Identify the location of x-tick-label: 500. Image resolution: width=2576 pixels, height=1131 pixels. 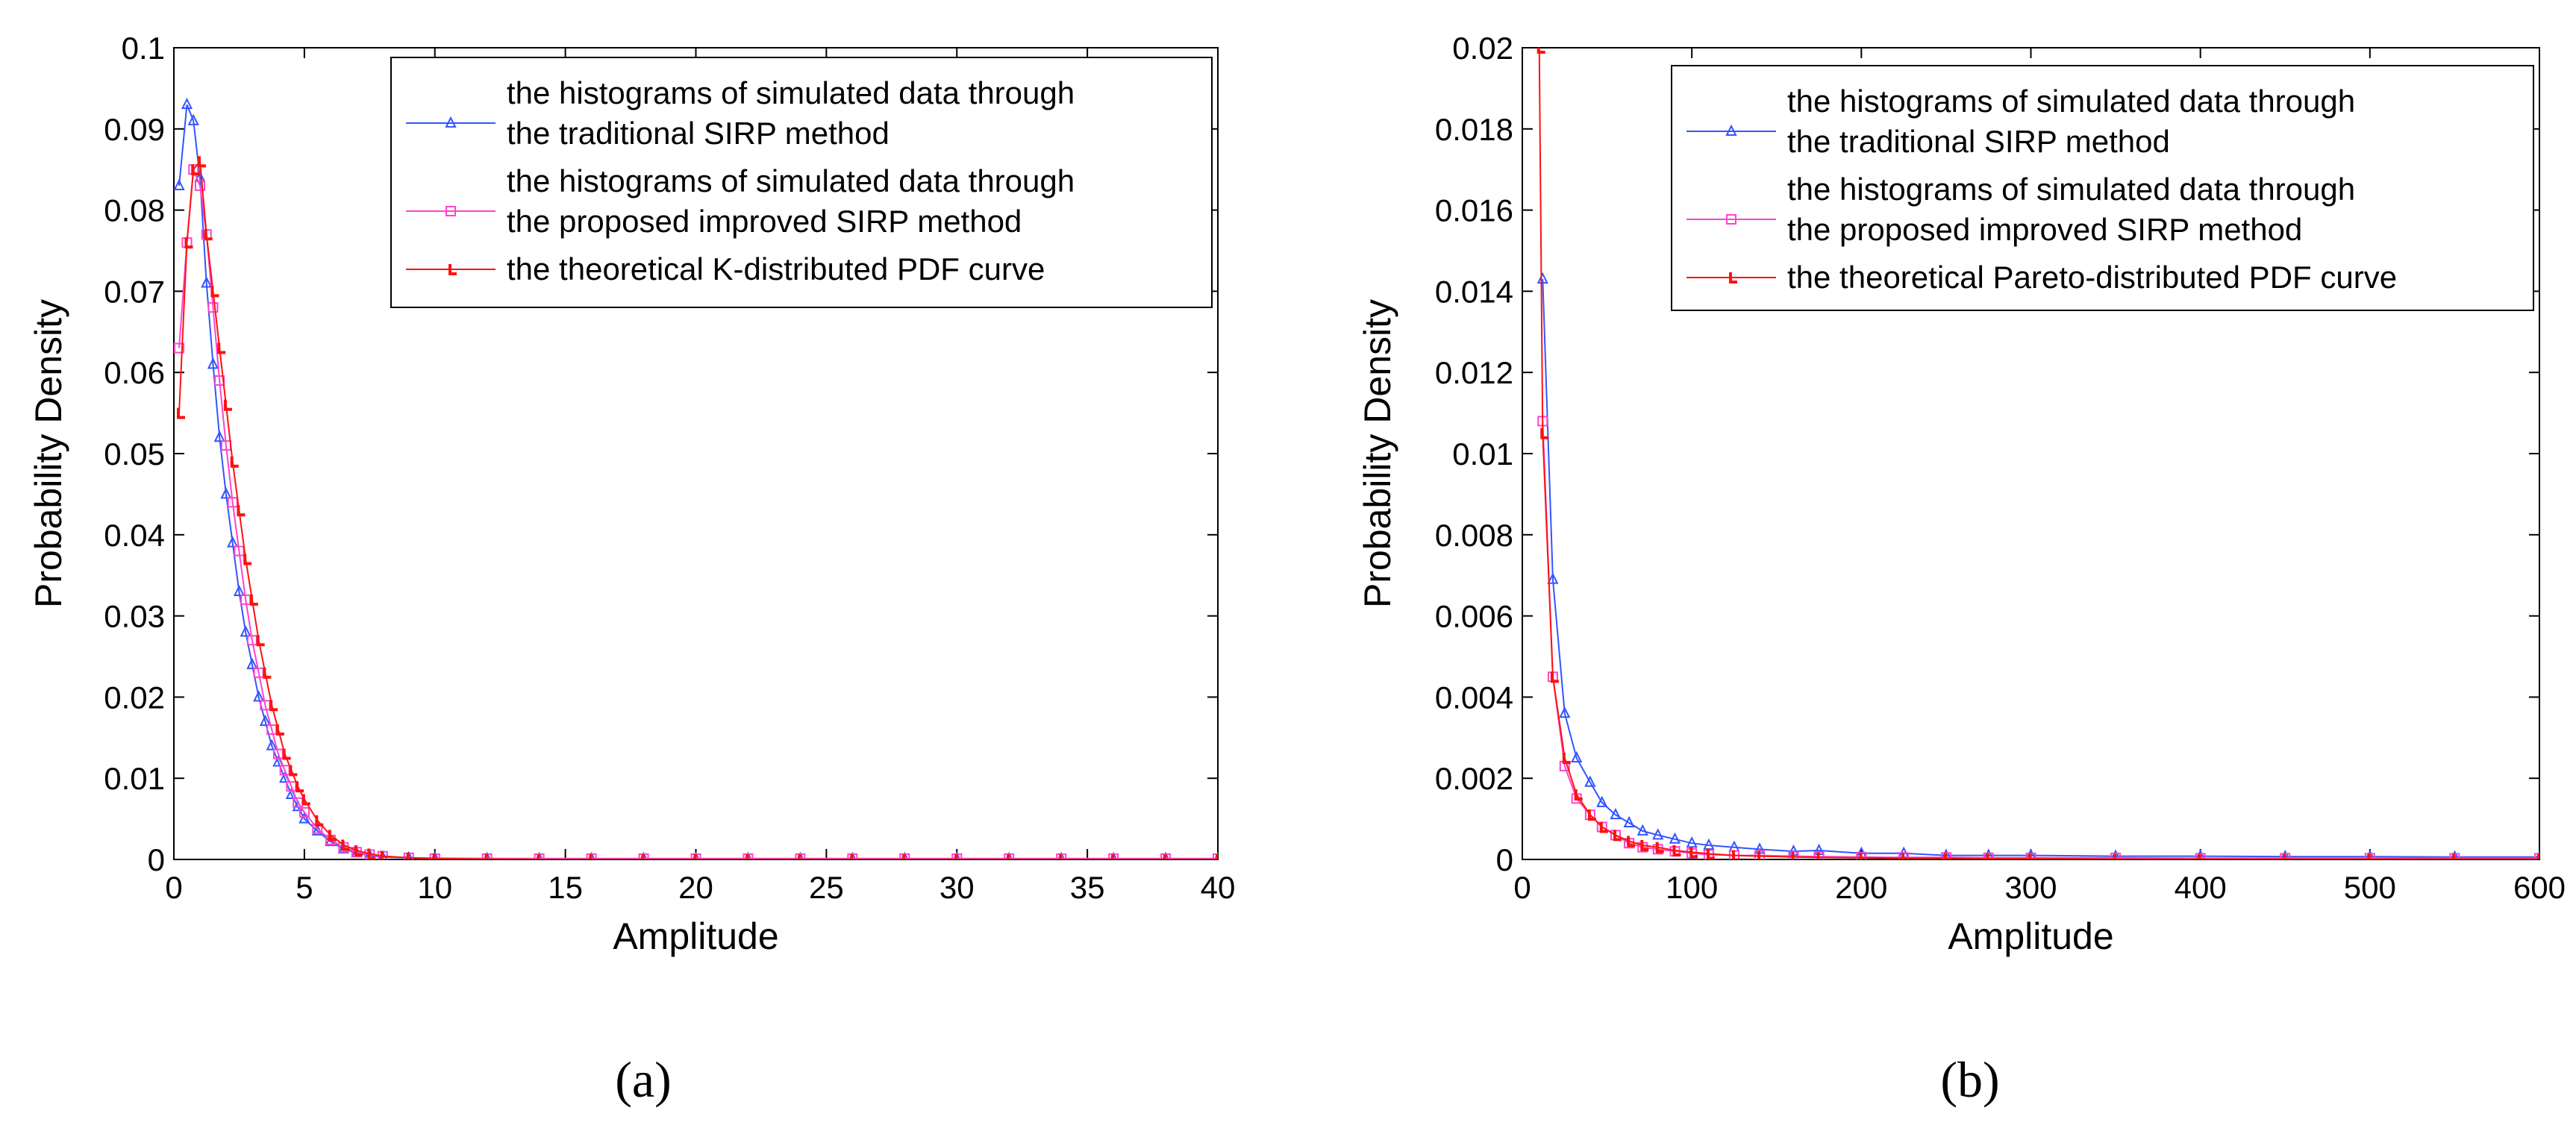
(2370, 887).